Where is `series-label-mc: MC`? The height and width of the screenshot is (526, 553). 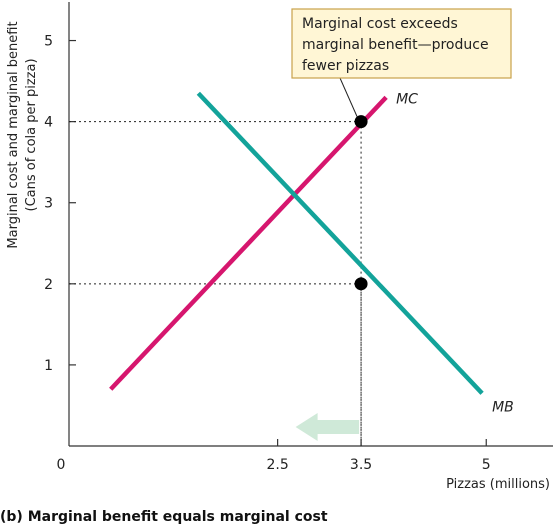 series-label-mc: MC is located at coordinates (407, 99).